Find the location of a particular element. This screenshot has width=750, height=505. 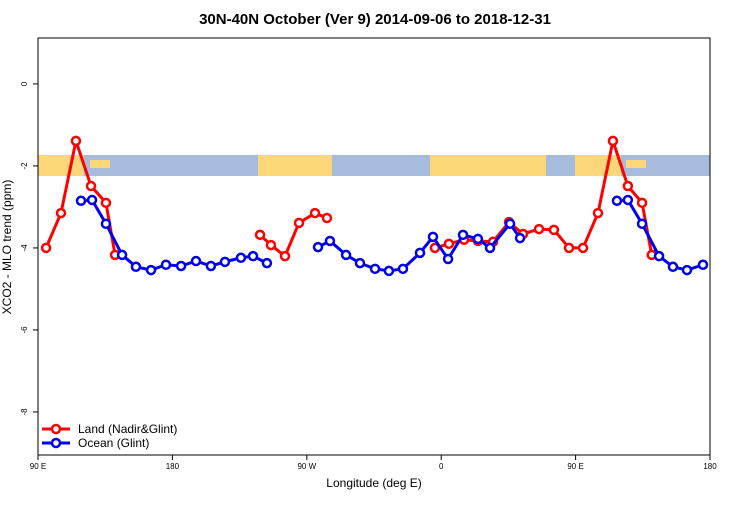

y-tick-label: -2 is located at coordinates (24, 166).